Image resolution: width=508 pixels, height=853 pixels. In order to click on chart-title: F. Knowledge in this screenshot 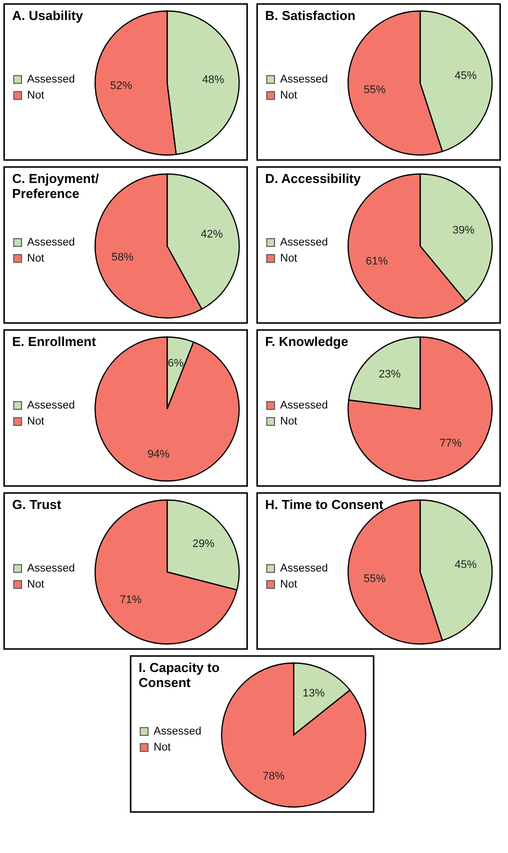, I will do `click(306, 341)`.